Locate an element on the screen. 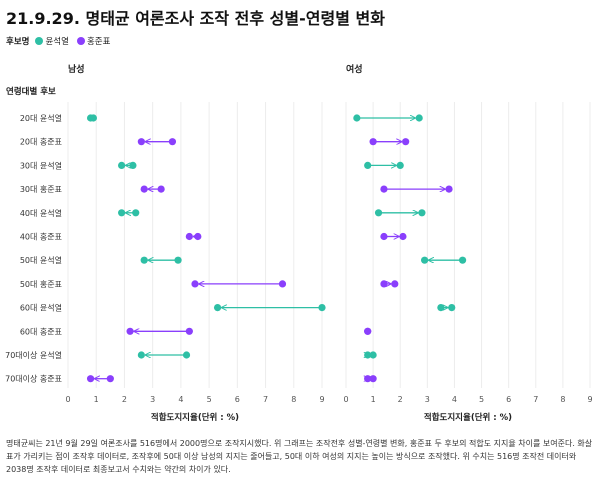 The image size is (600, 480). legend: 후보명 윤석열 홍준표 is located at coordinates (60, 41).